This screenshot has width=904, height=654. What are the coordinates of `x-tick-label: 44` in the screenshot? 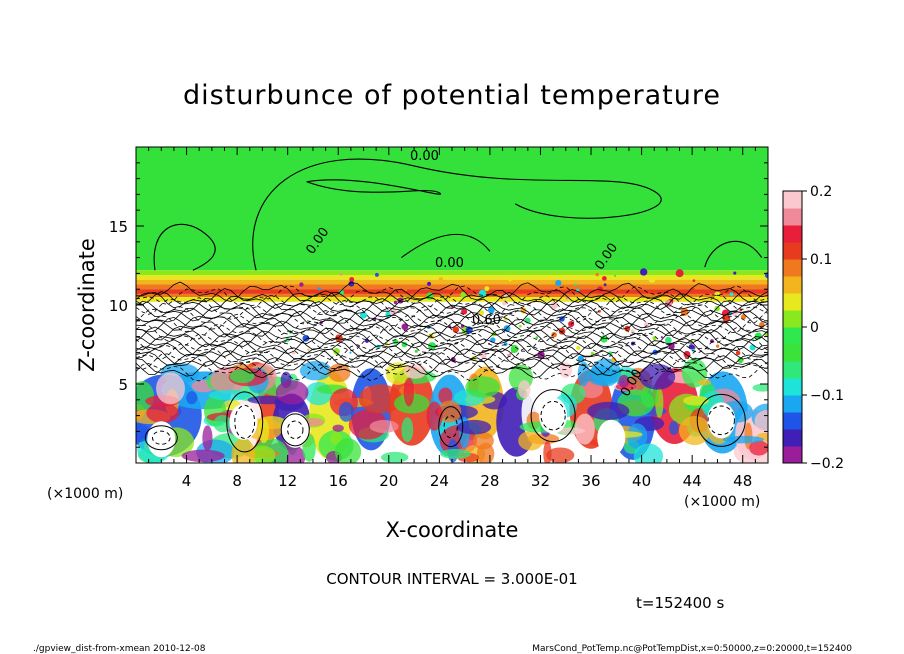 It's located at (692, 481).